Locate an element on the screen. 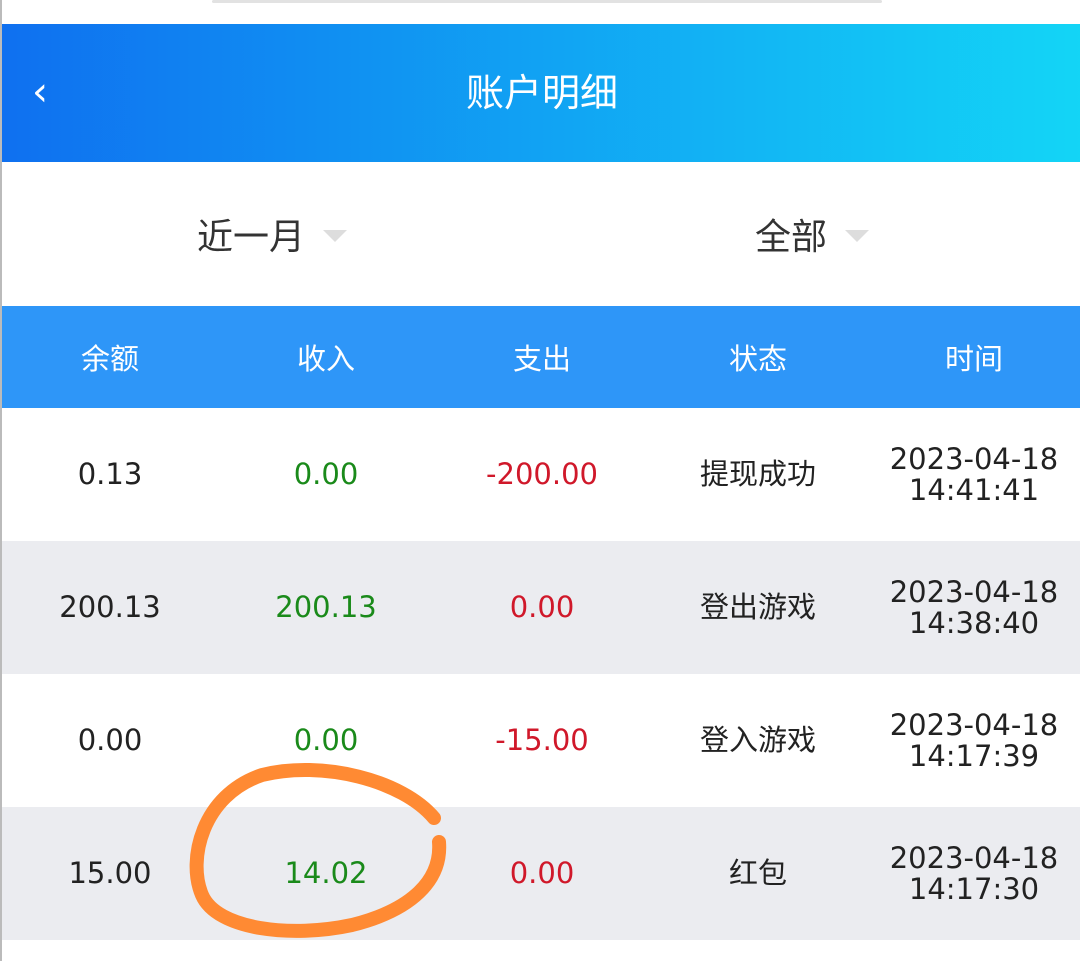 The image size is (1080, 961). time-cell: 2023-04-18 14:17:30 is located at coordinates (973, 873).